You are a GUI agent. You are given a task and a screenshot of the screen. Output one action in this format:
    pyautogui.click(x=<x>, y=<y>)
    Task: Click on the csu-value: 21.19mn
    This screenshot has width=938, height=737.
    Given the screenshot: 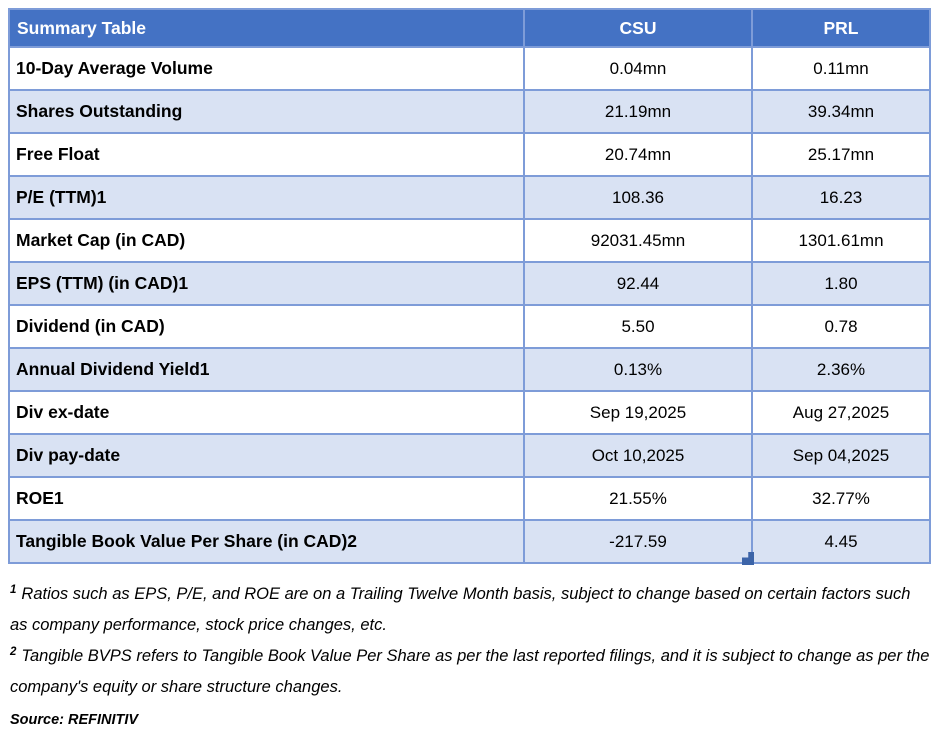 What is the action you would take?
    pyautogui.click(x=638, y=111)
    